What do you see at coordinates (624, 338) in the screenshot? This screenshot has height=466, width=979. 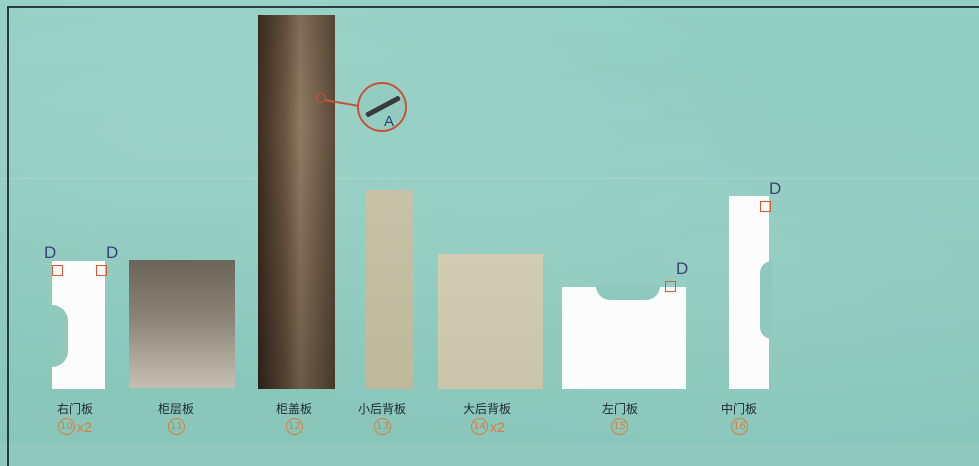 I see `left-door-panel` at bounding box center [624, 338].